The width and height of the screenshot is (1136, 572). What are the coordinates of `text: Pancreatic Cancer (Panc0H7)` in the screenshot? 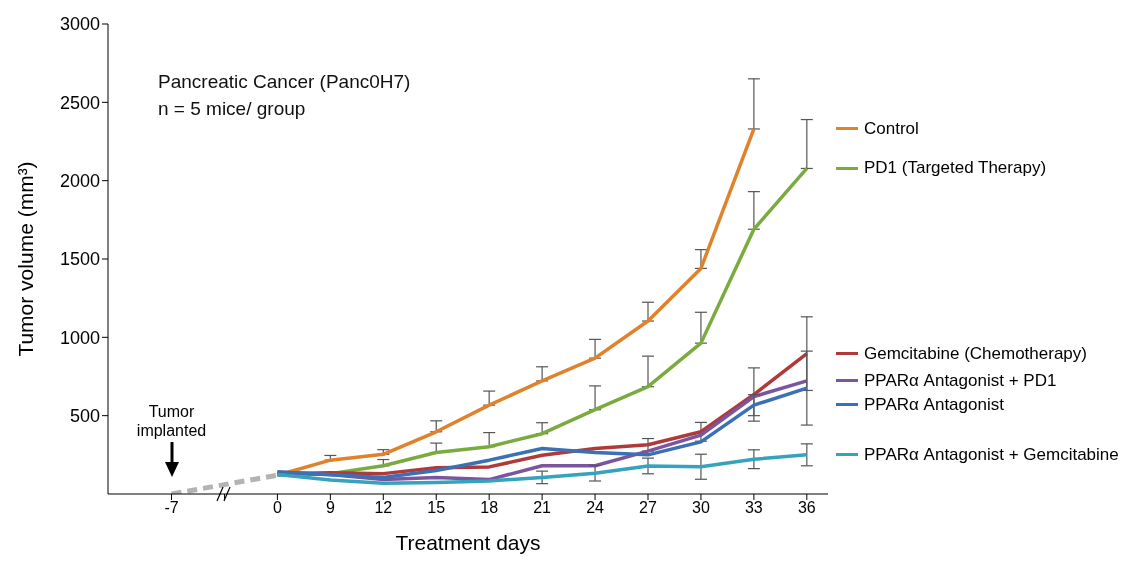 It's located at (284, 82).